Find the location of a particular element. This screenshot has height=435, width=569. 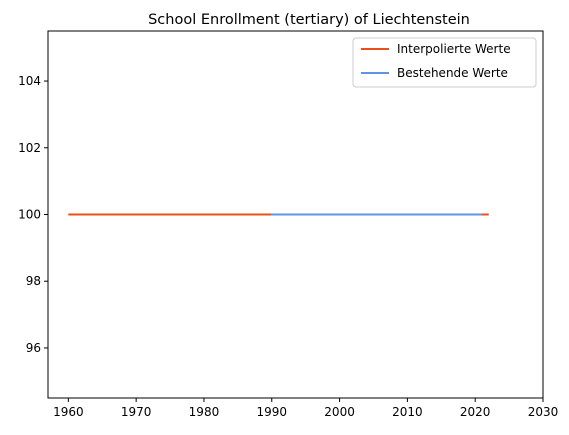

x-tick-label: 1990 is located at coordinates (271, 412).